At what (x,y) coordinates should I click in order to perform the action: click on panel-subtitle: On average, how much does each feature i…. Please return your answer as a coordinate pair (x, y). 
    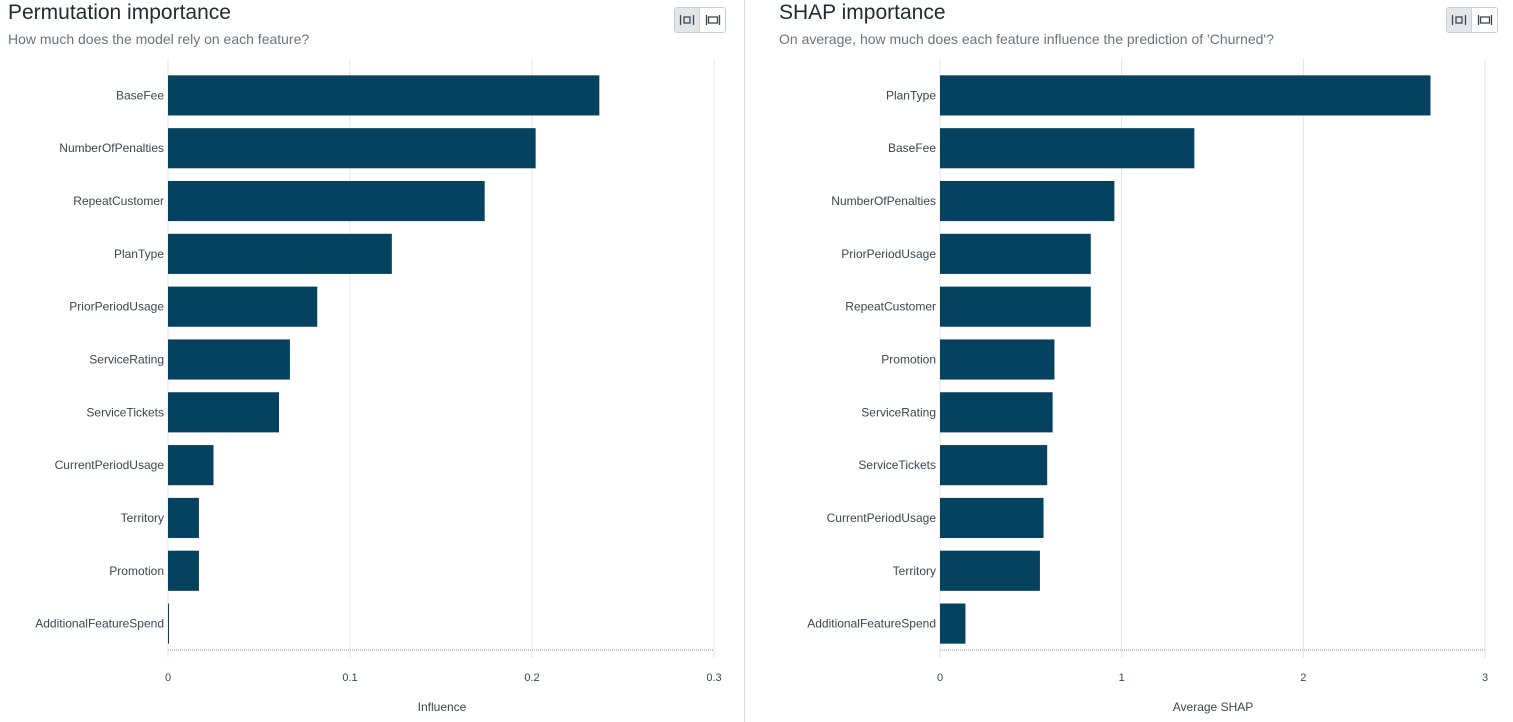
    Looking at the image, I should click on (1026, 39).